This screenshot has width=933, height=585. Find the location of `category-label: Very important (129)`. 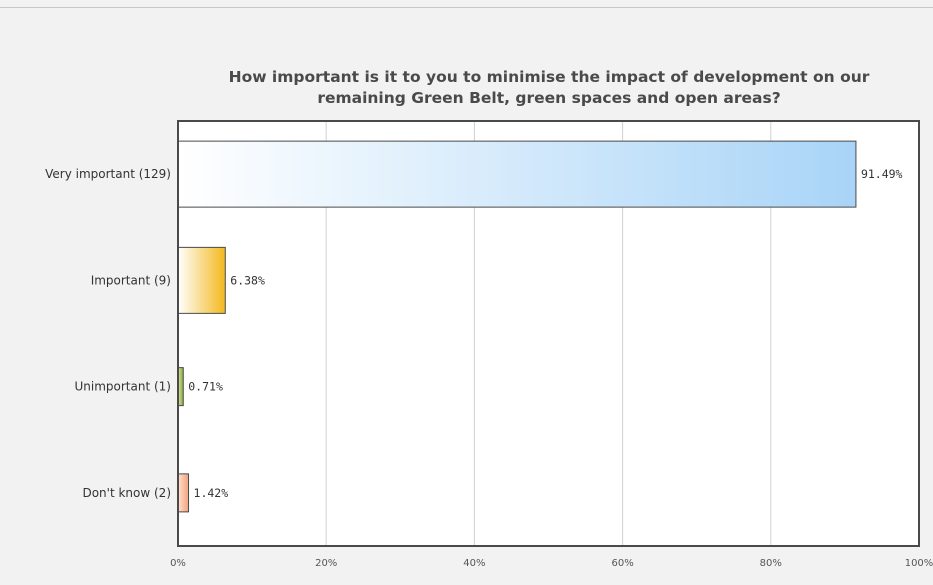

category-label: Very important (129) is located at coordinates (108, 174).